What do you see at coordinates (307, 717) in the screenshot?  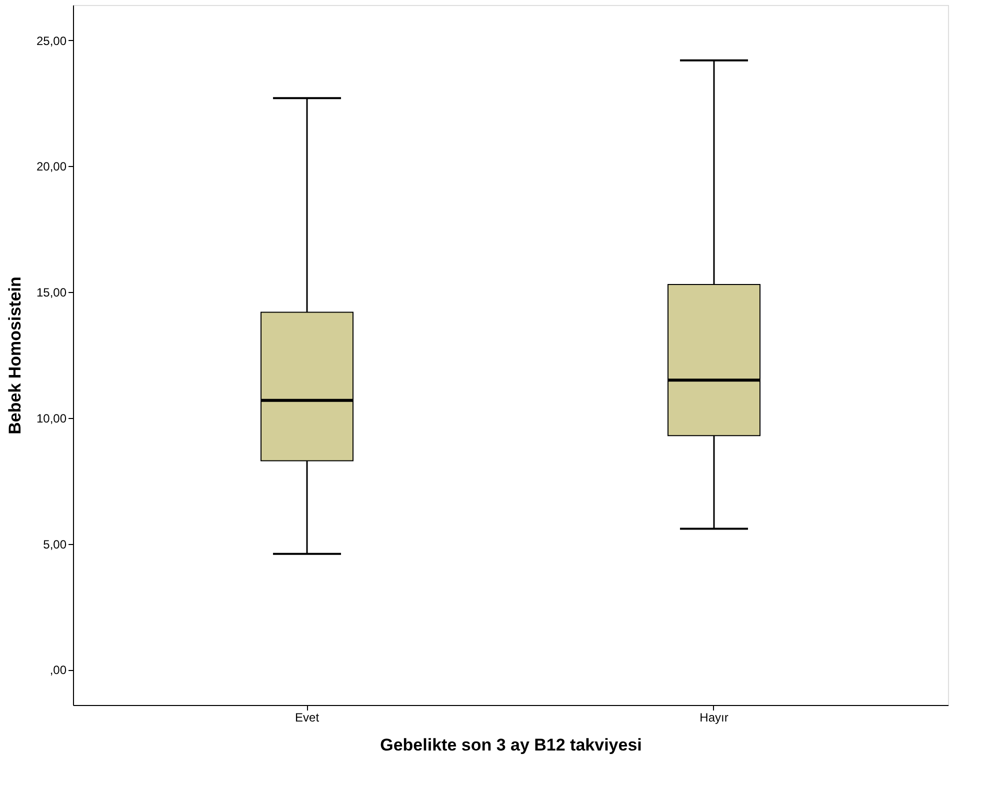 I see `x-tick-label: Evet` at bounding box center [307, 717].